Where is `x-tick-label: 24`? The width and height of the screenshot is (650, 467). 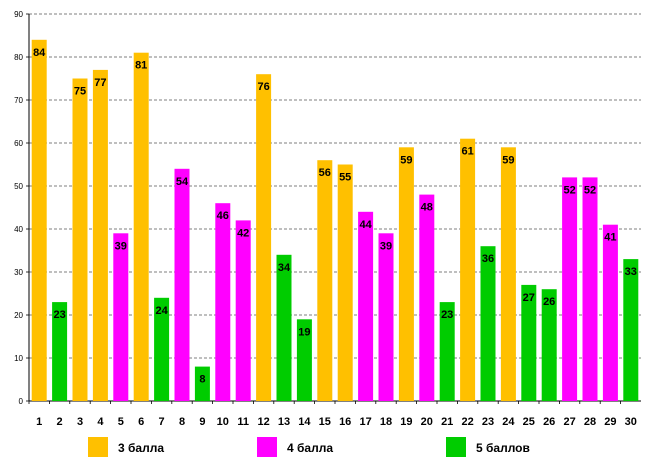 x-tick-label: 24 is located at coordinates (508, 422).